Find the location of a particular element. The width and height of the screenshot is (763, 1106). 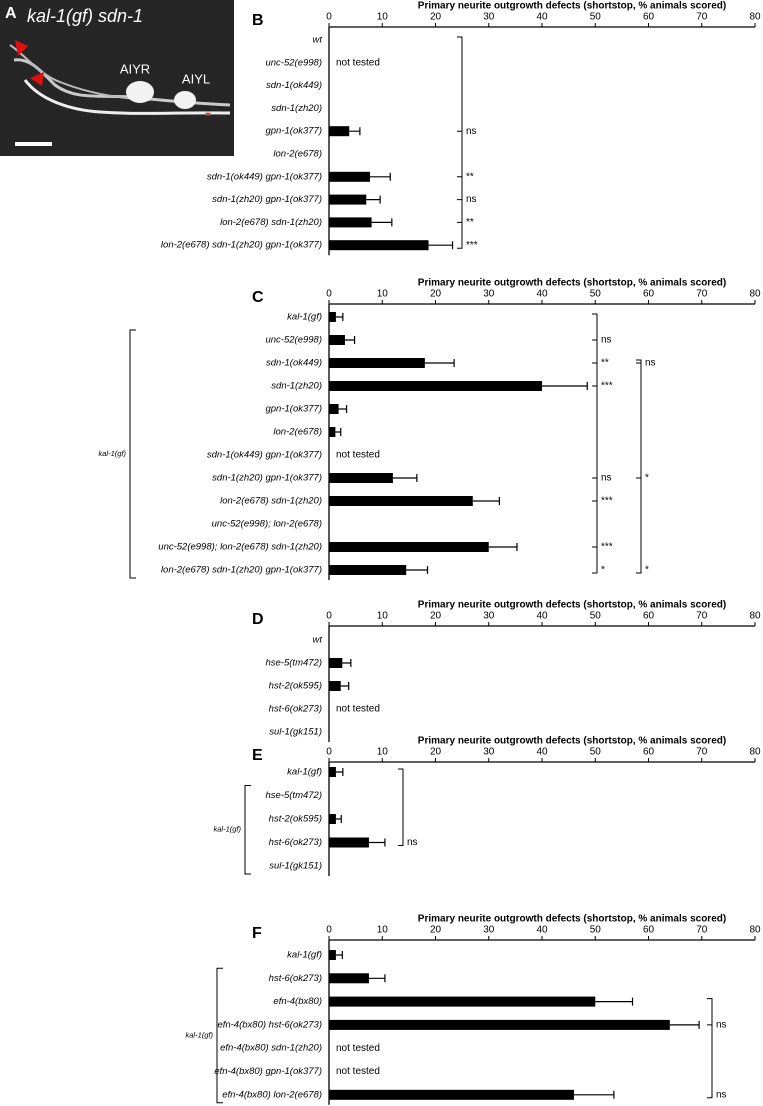

x-tick-label: 70 is located at coordinates (702, 752).